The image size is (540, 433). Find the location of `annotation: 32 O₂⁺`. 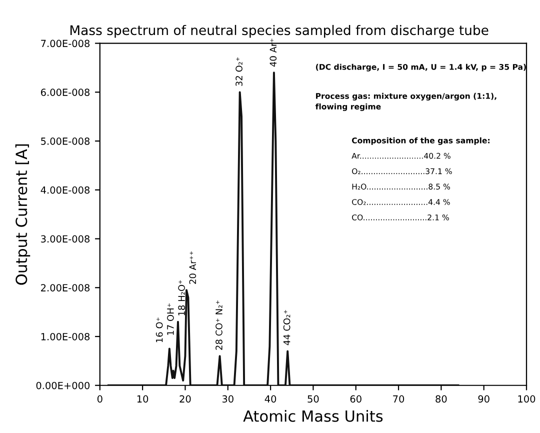

annotation: 32 O₂⁺ is located at coordinates (239, 71).